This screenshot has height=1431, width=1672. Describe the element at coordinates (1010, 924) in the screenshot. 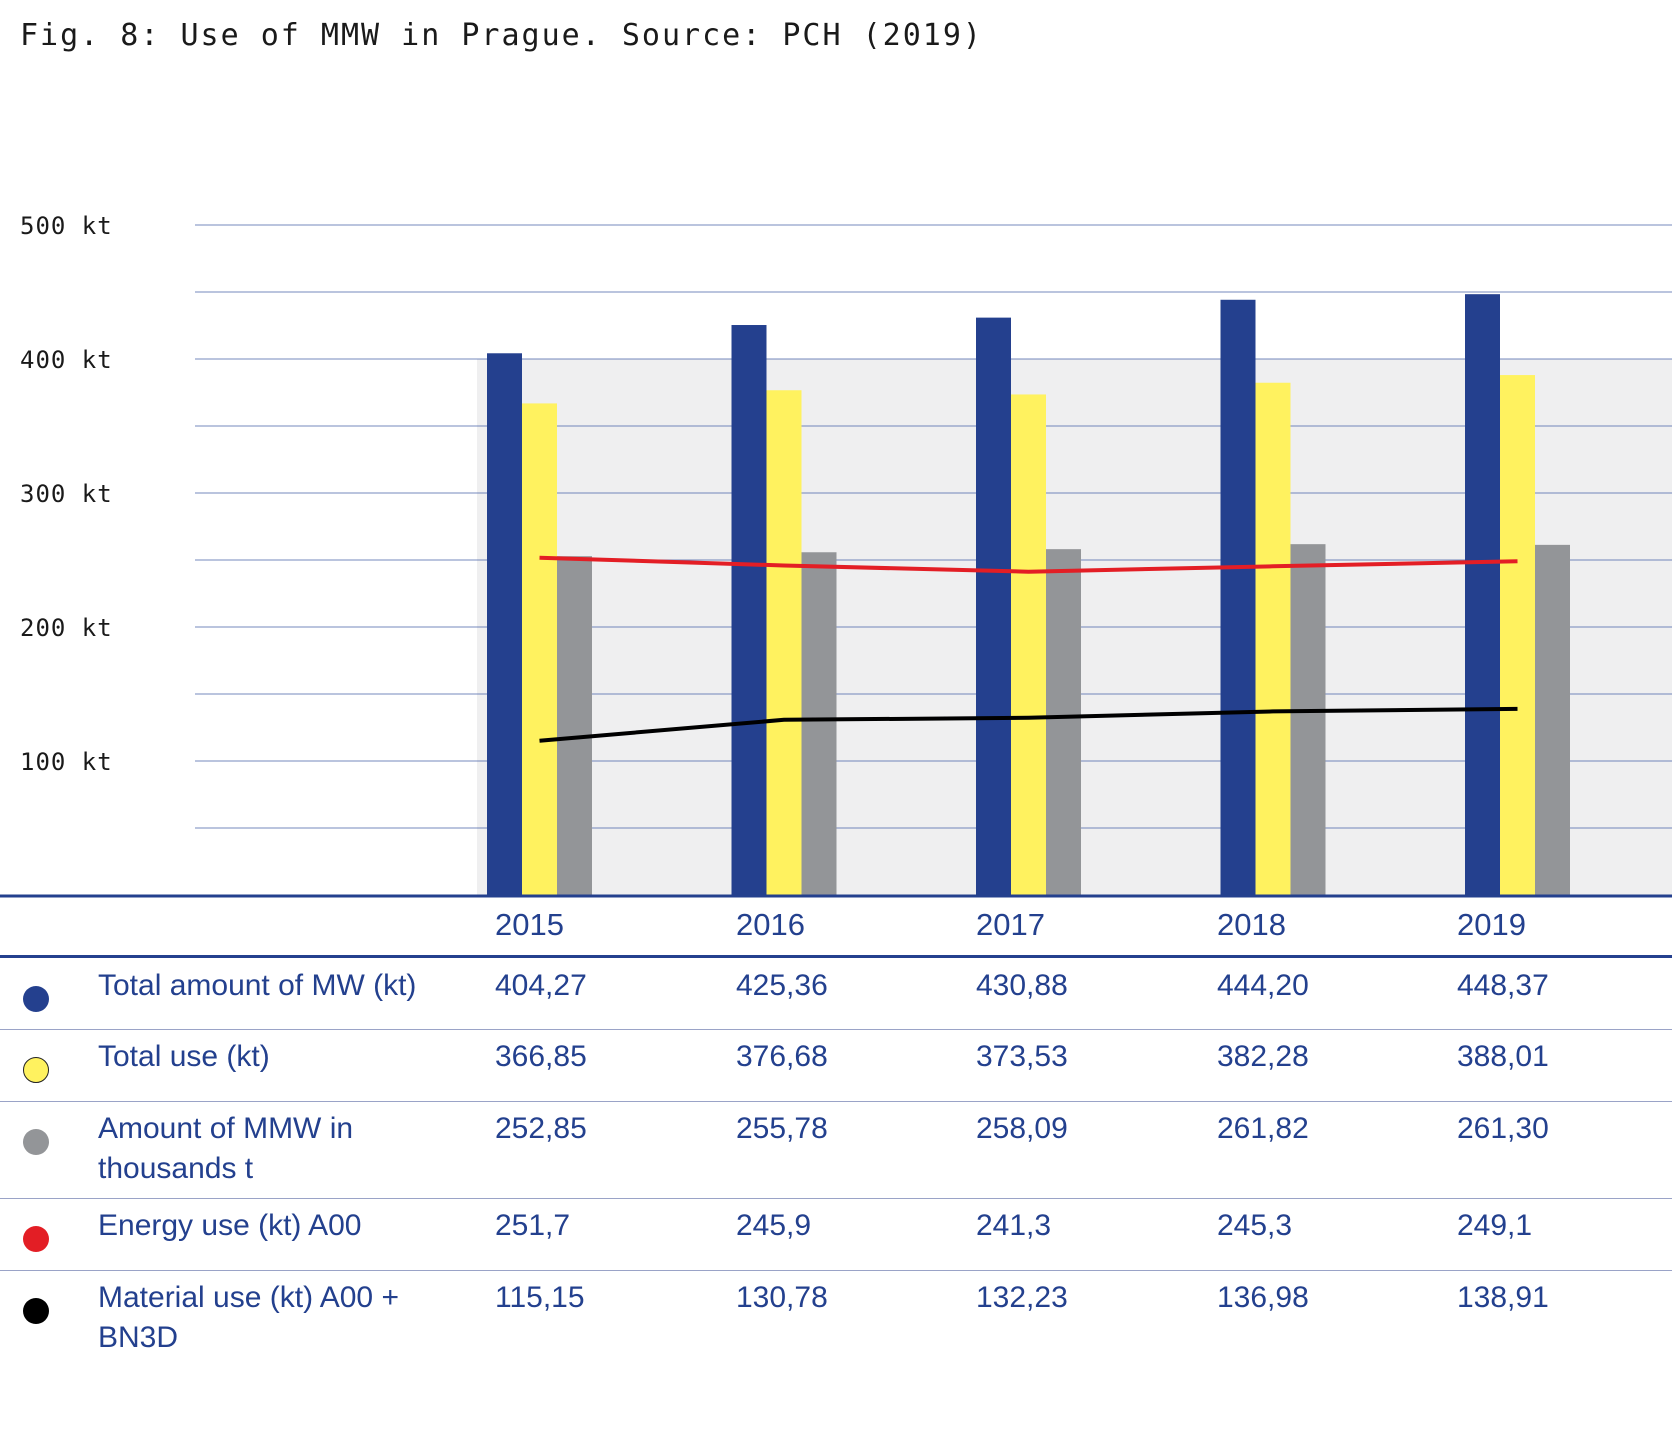

I see `x-tick-label: 2017` at that location.